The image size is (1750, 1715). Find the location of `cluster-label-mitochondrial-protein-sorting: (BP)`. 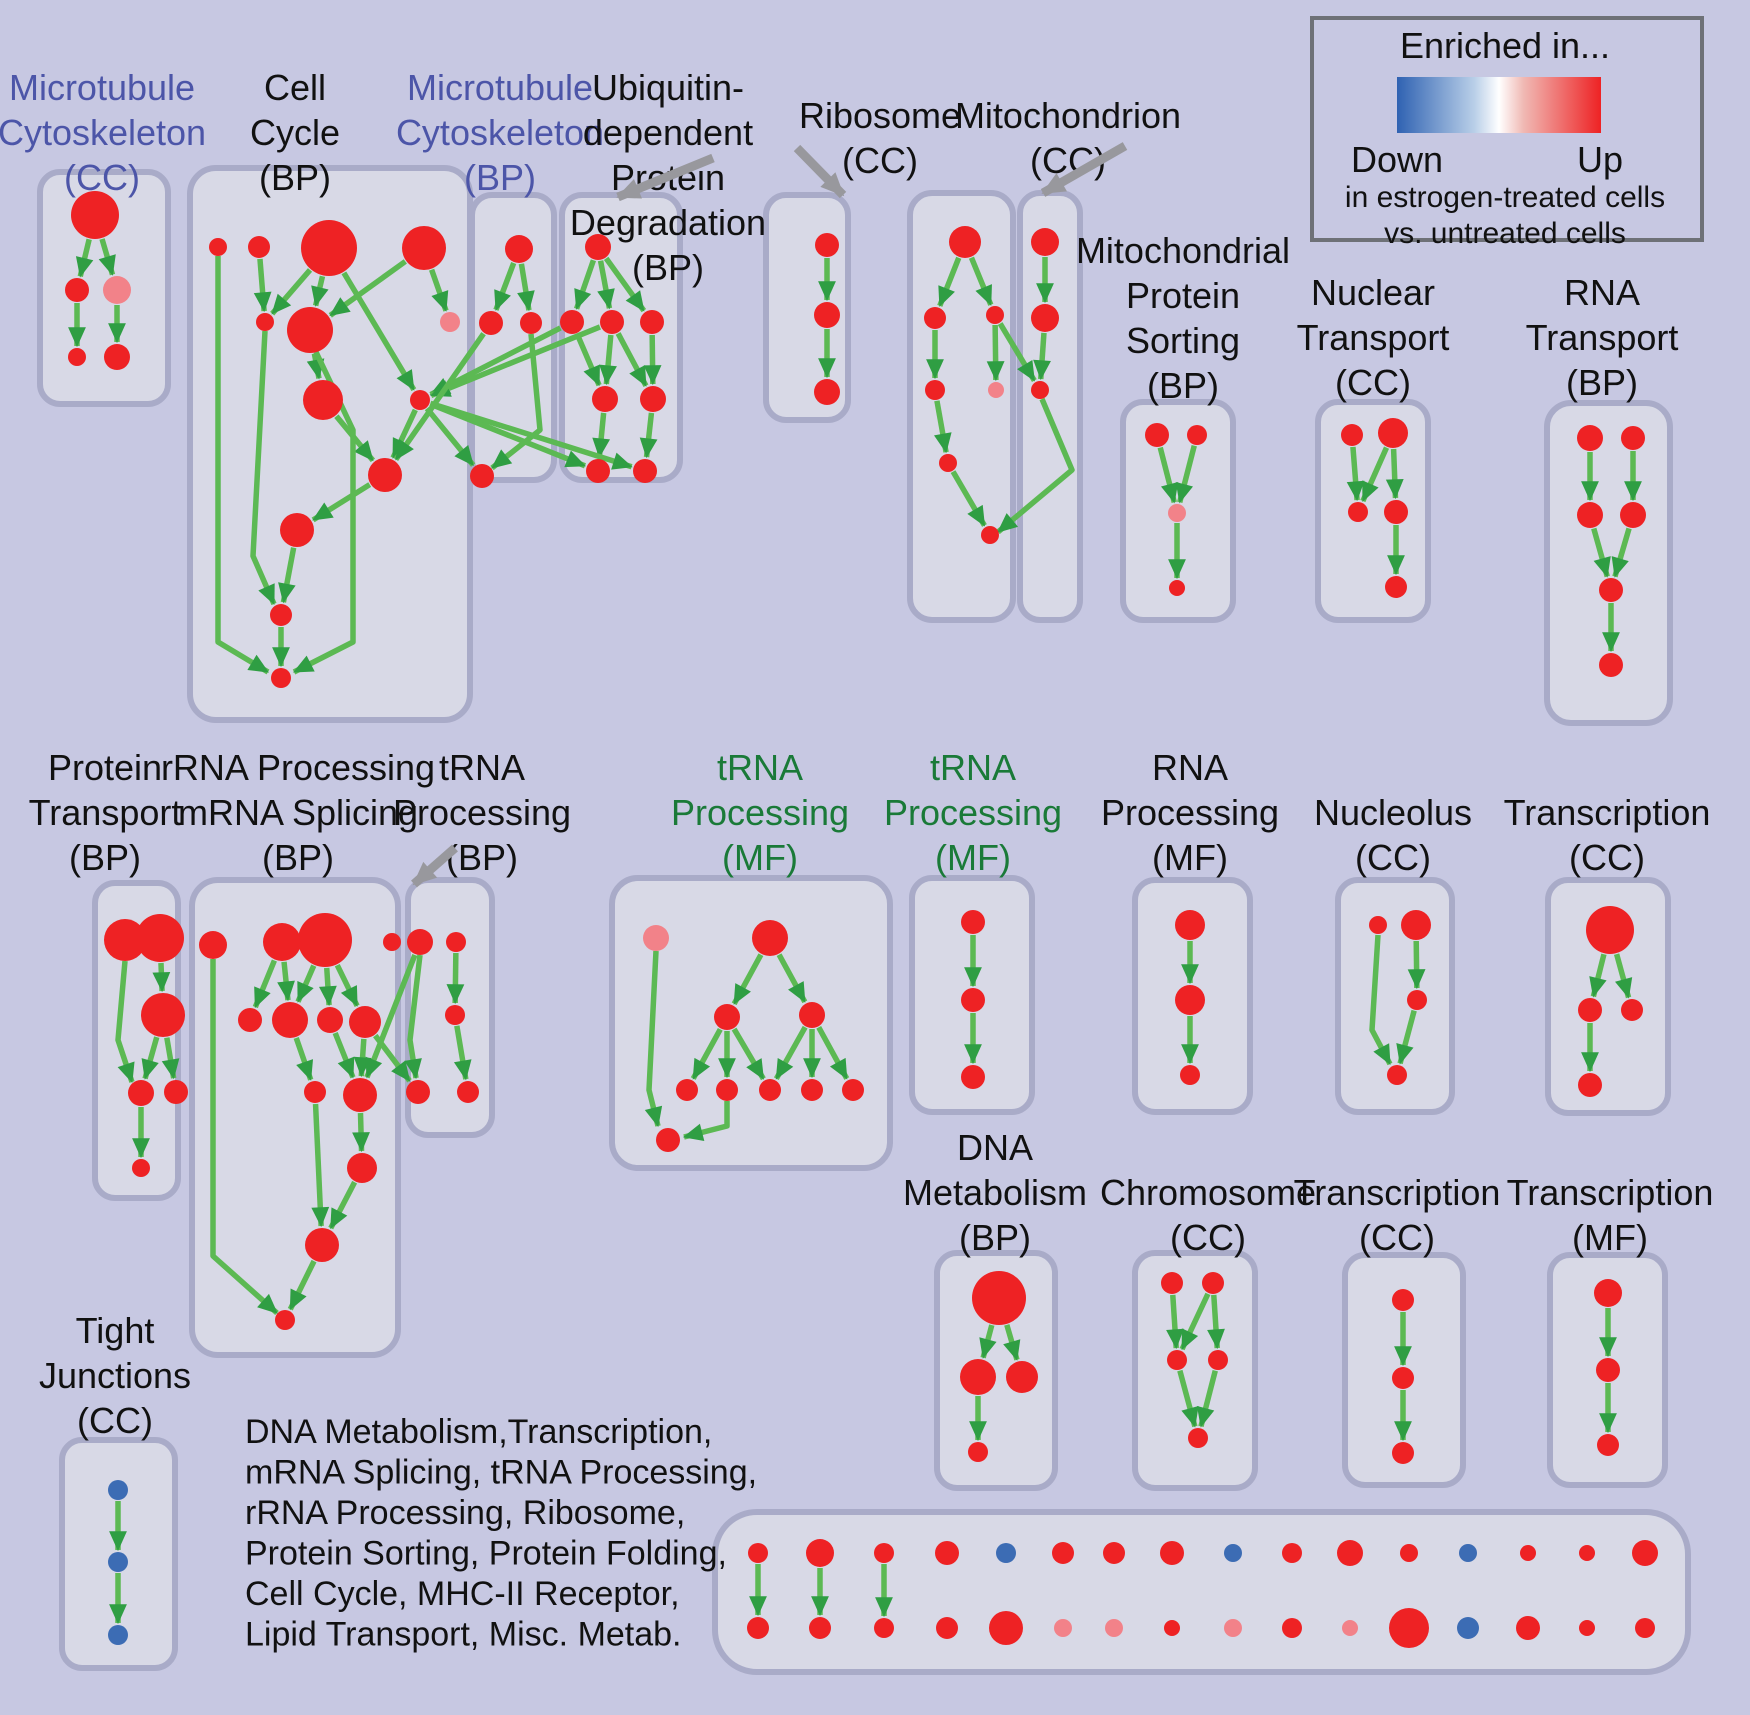

cluster-label-mitochondrial-protein-sorting: (BP) is located at coordinates (1183, 385).